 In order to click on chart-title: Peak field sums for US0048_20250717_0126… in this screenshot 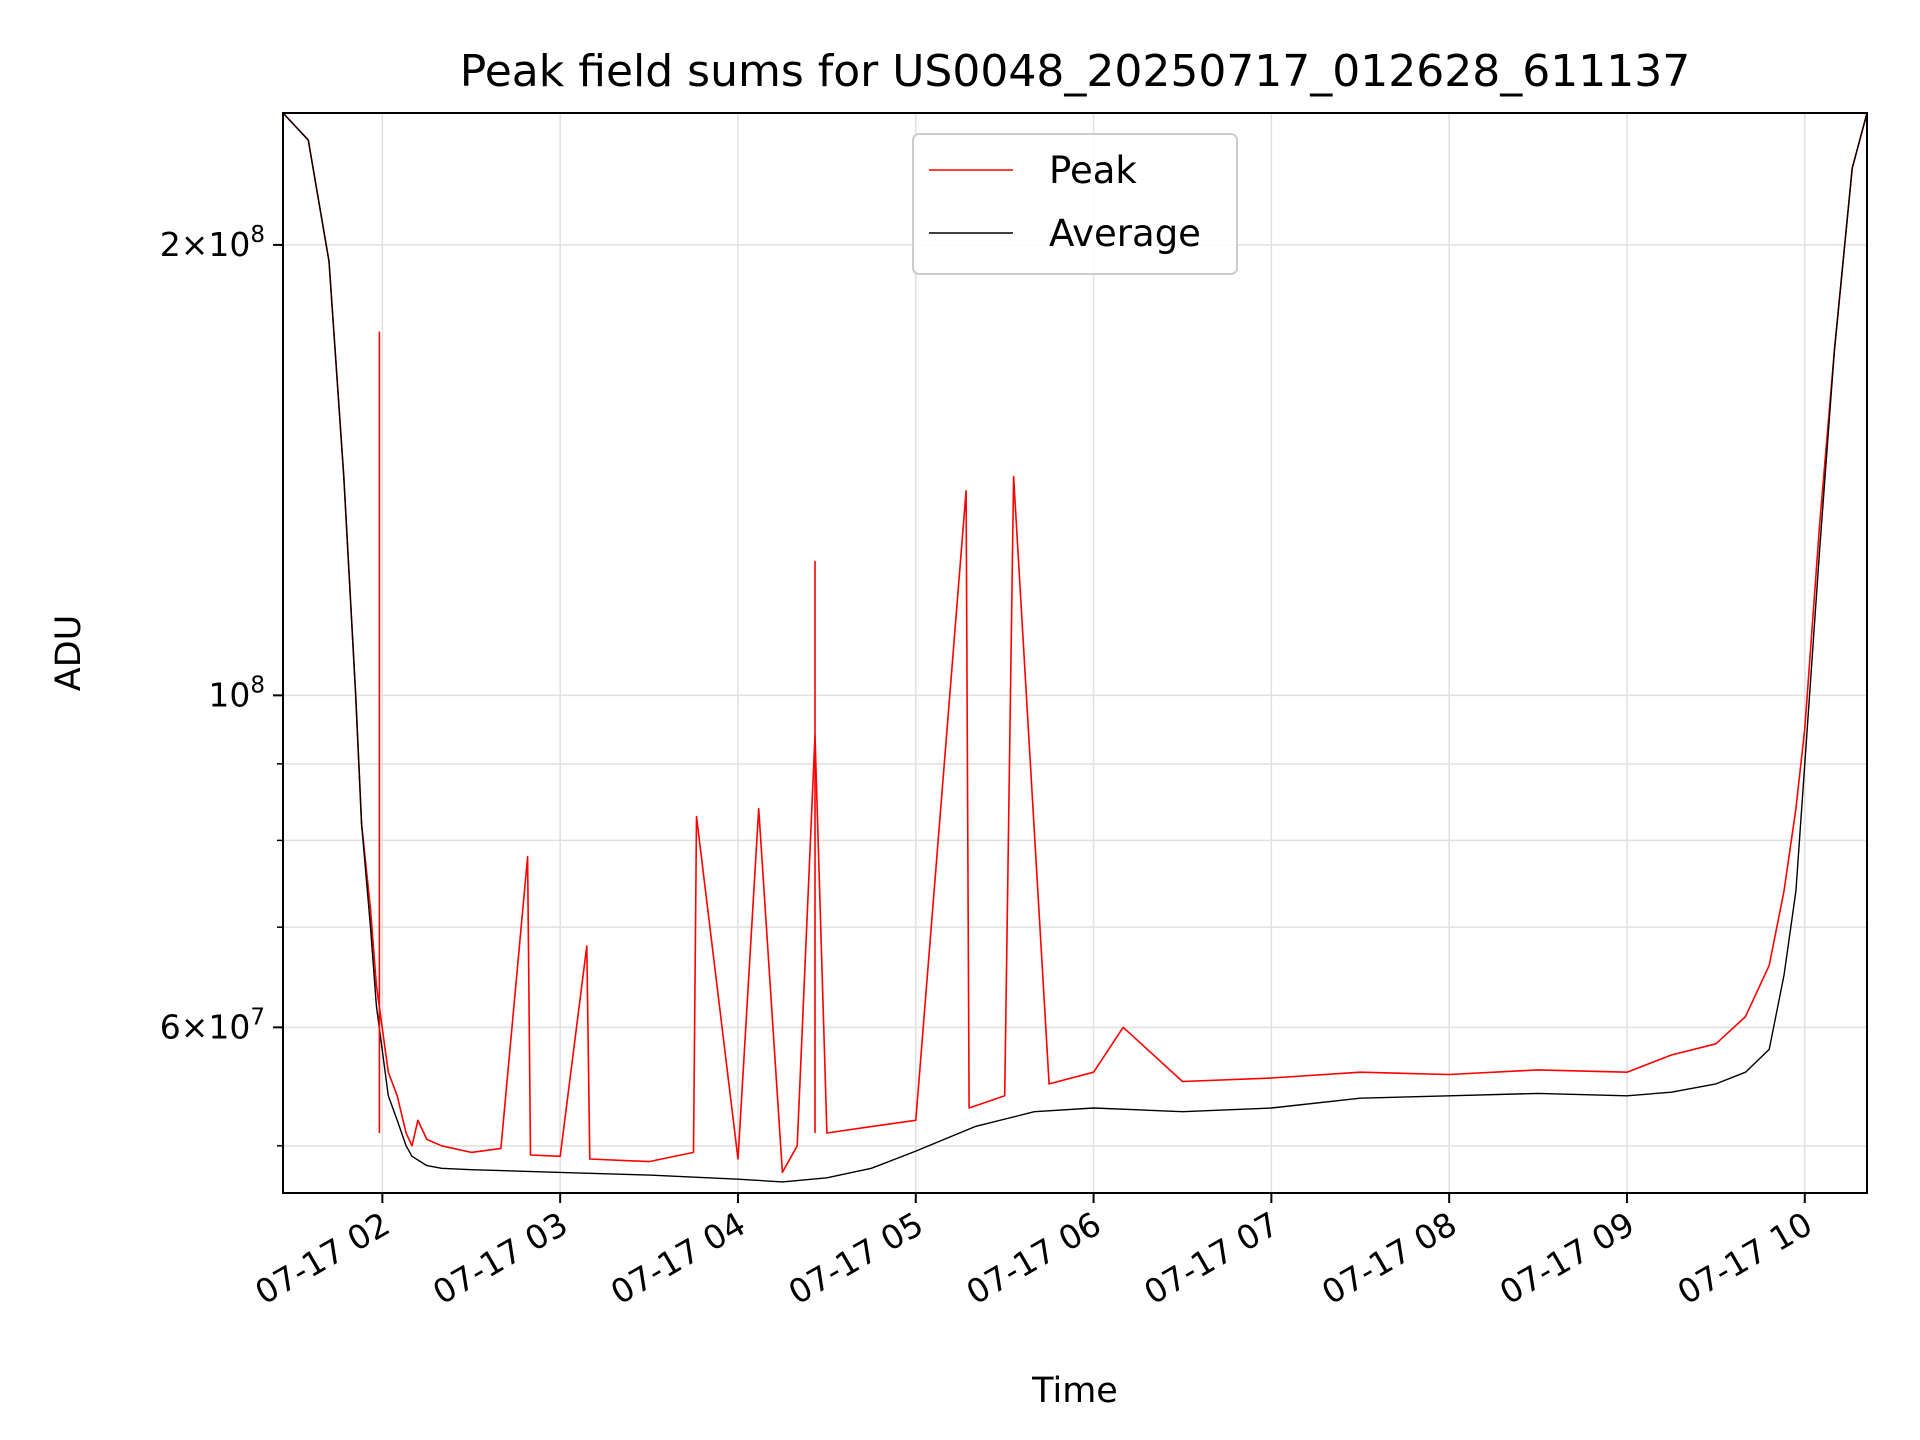, I will do `click(1075, 71)`.